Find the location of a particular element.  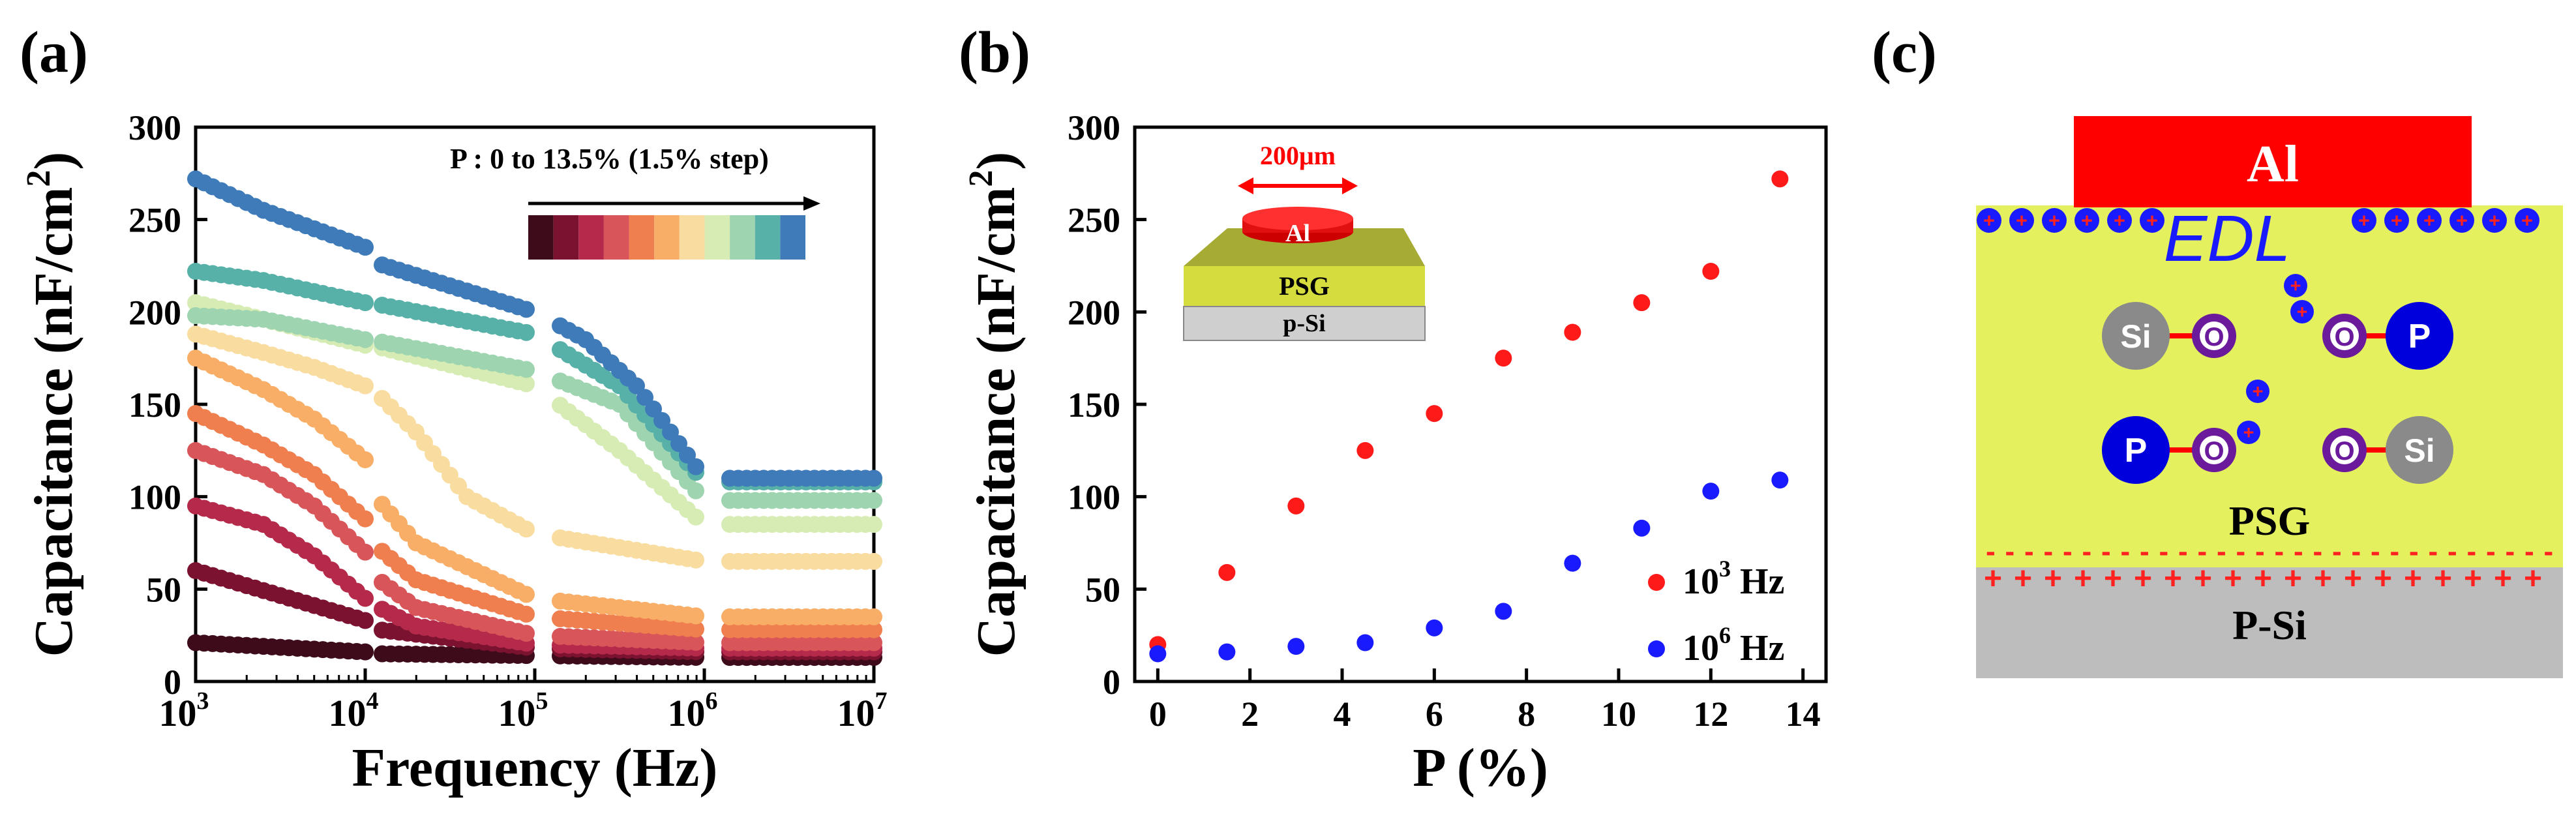

p-si-label: P-Si is located at coordinates (2269, 625).